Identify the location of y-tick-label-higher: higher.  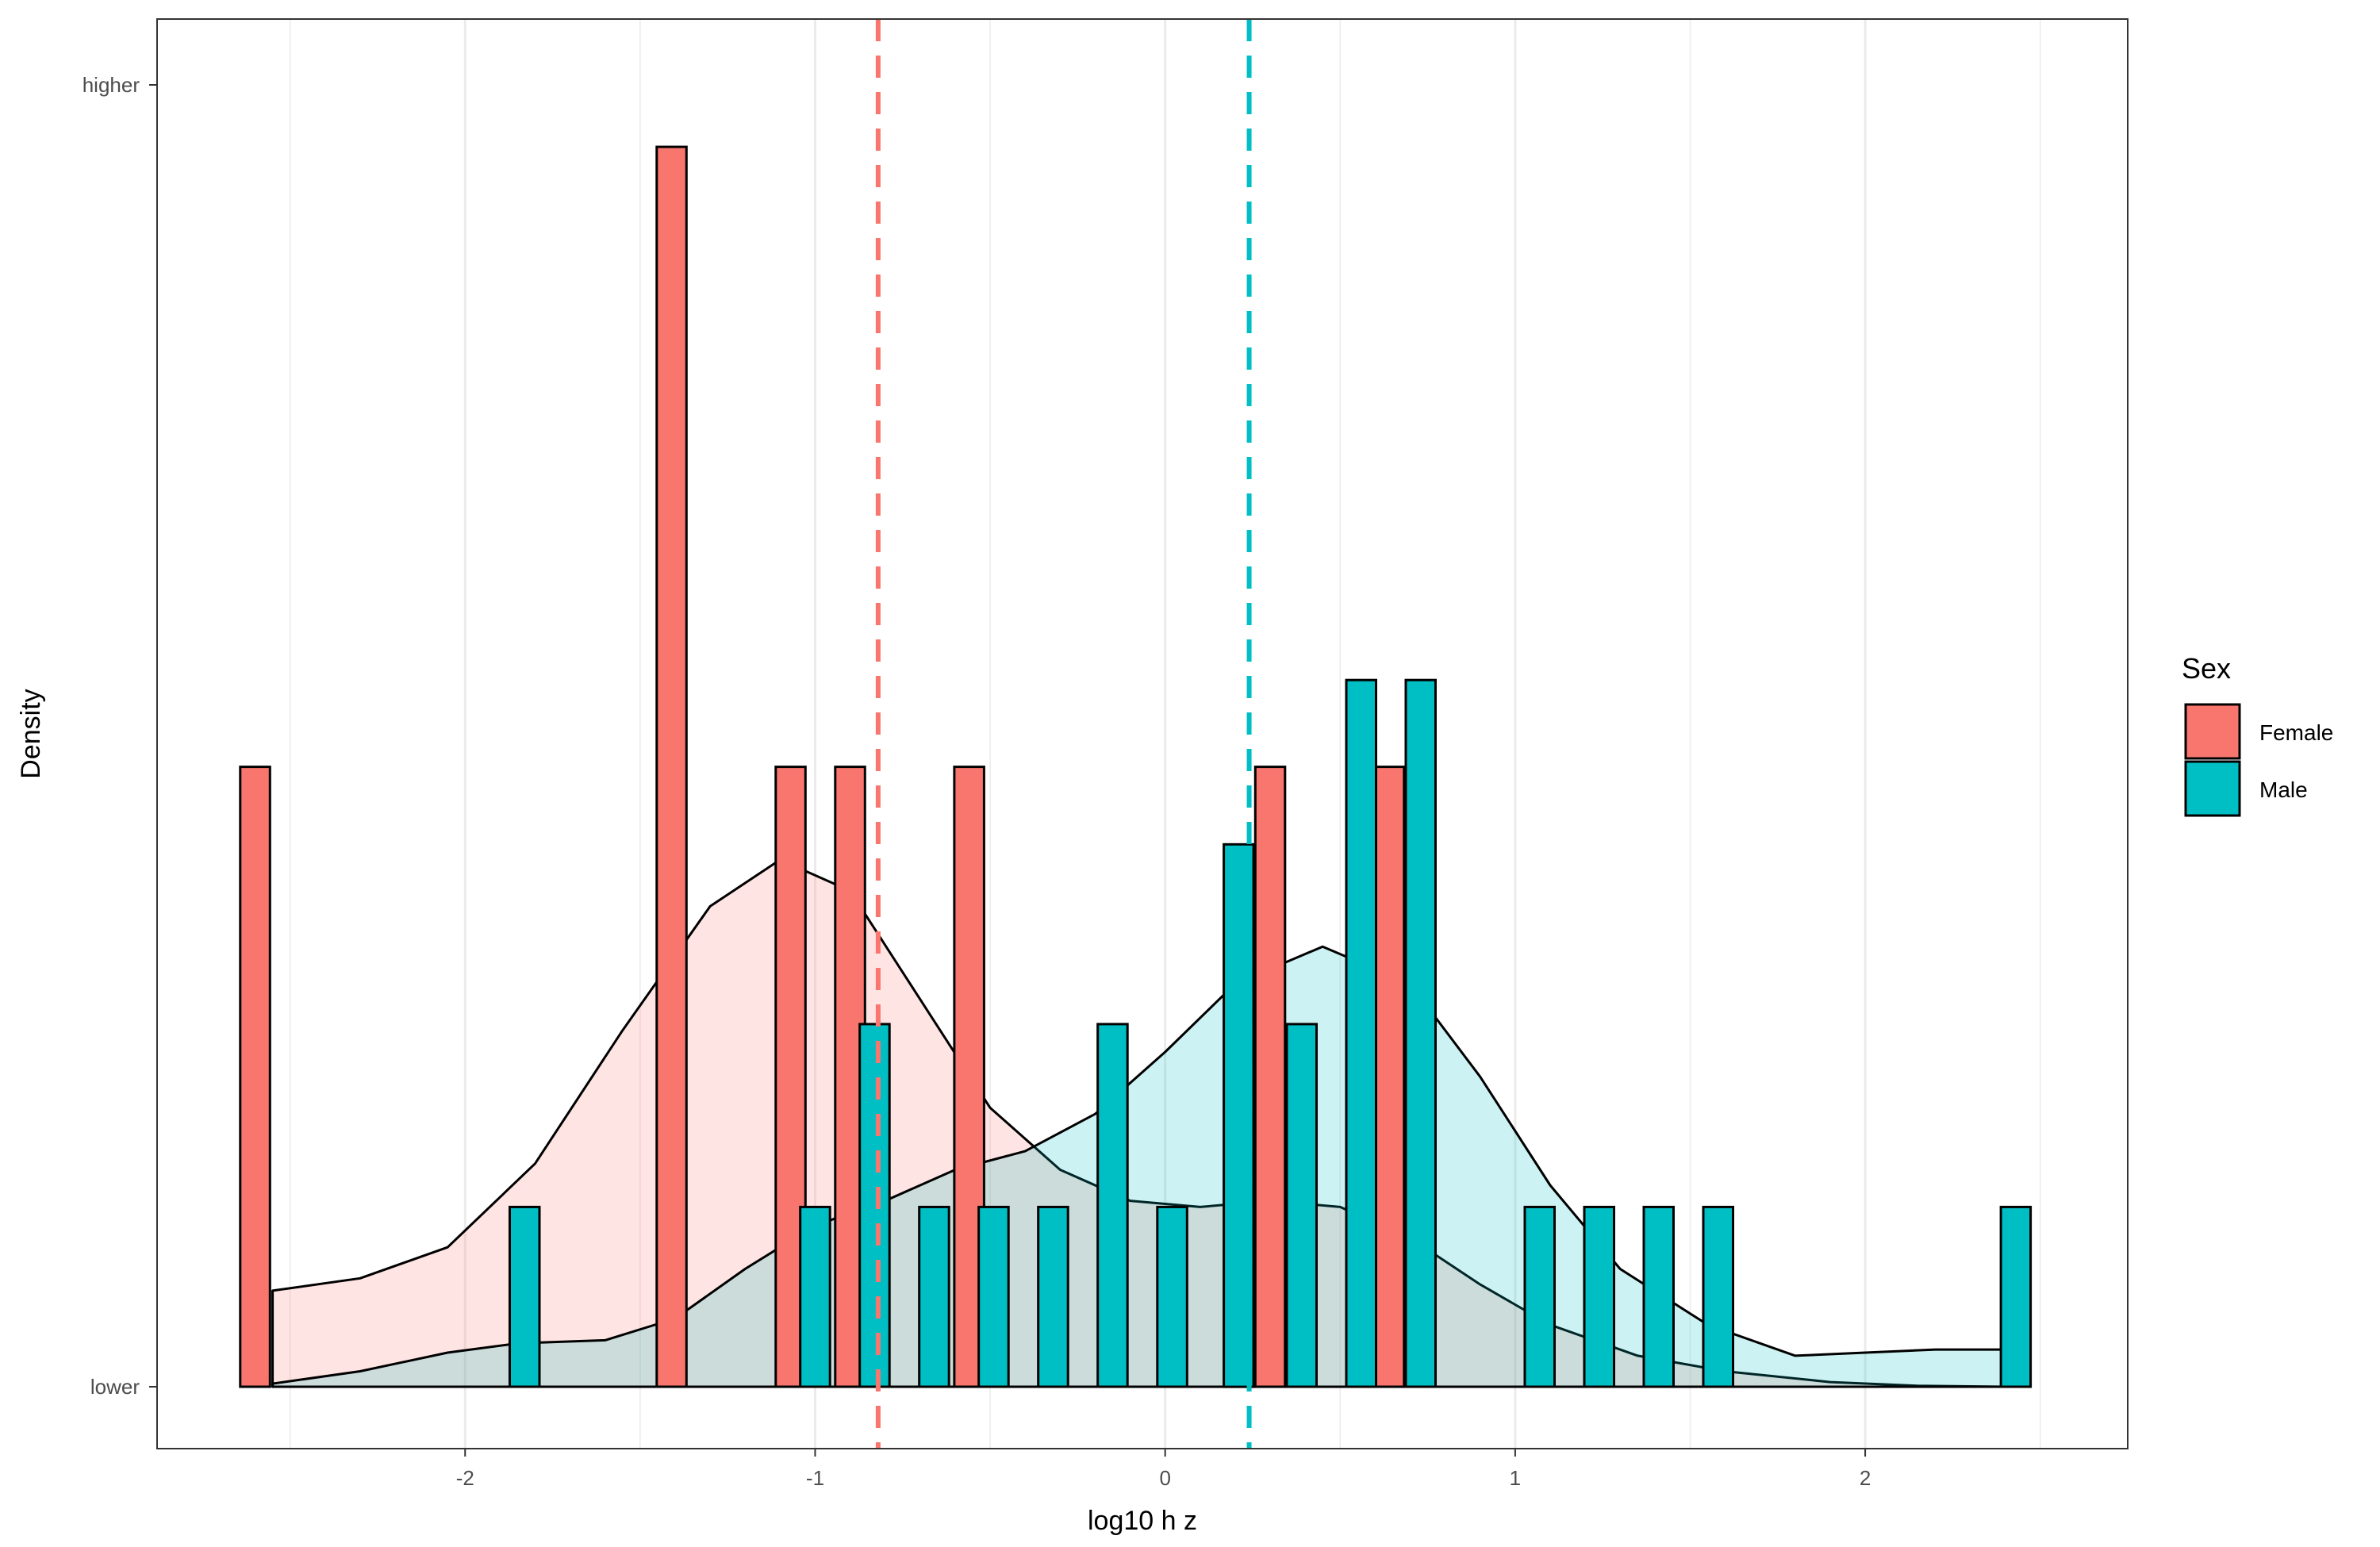
(111, 85).